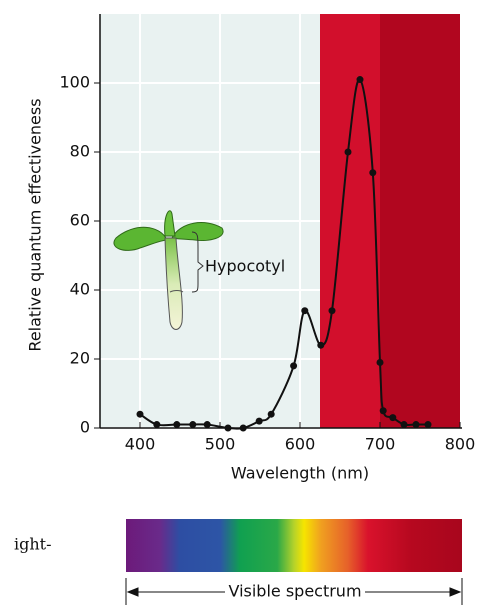 The width and height of the screenshot is (491, 612). I want to click on annotation: Hypocotyl, so click(245, 266).